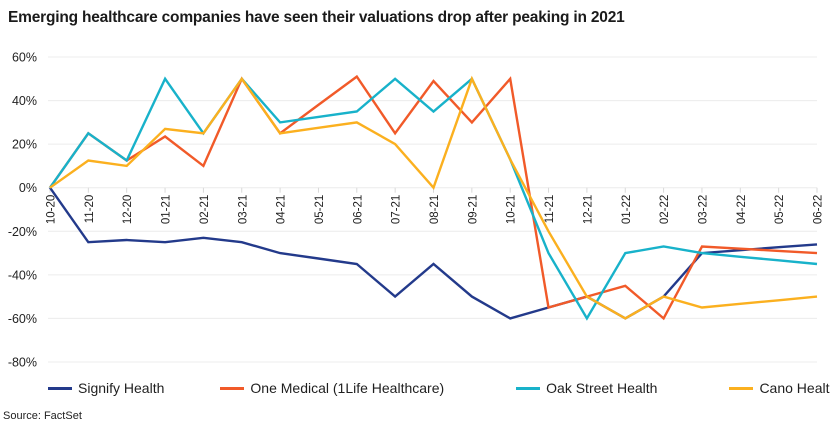  Describe the element at coordinates (42, 416) in the screenshot. I see `source-note: Source: FactSet` at that location.